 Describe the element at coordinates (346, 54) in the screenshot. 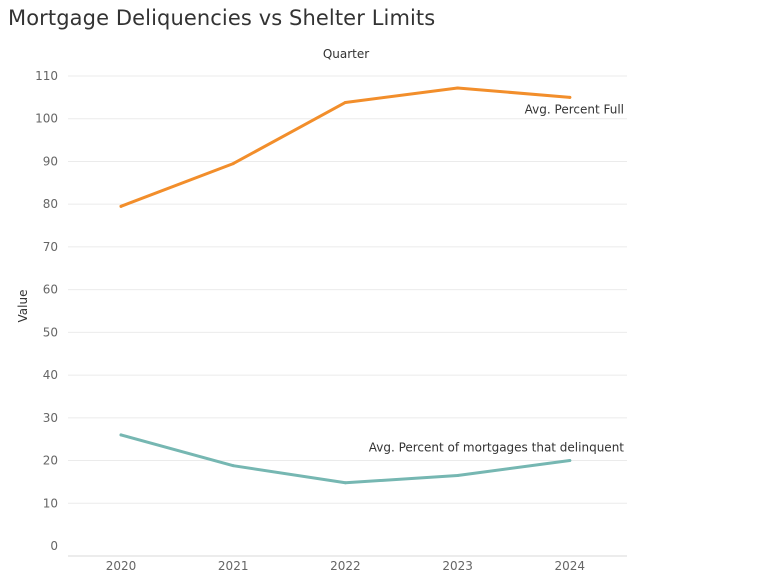

I see `x-axis-title: Quarter` at that location.